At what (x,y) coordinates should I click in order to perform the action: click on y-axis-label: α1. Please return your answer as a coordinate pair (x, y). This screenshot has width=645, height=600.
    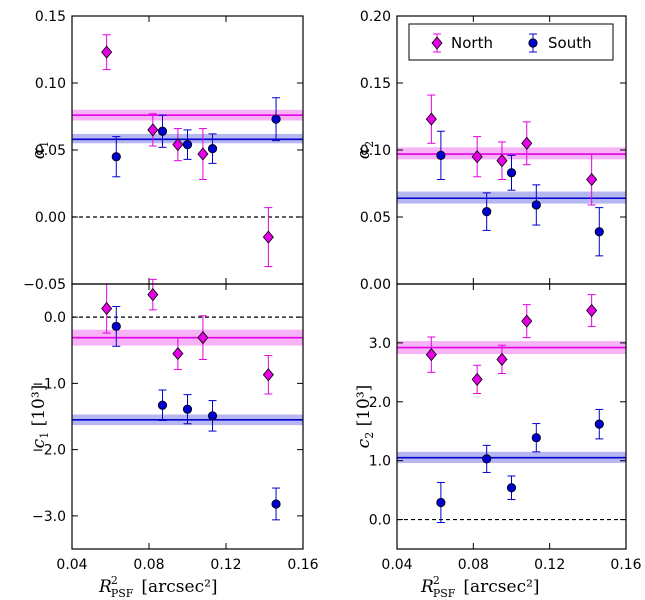
    Looking at the image, I should click on (40, 150).